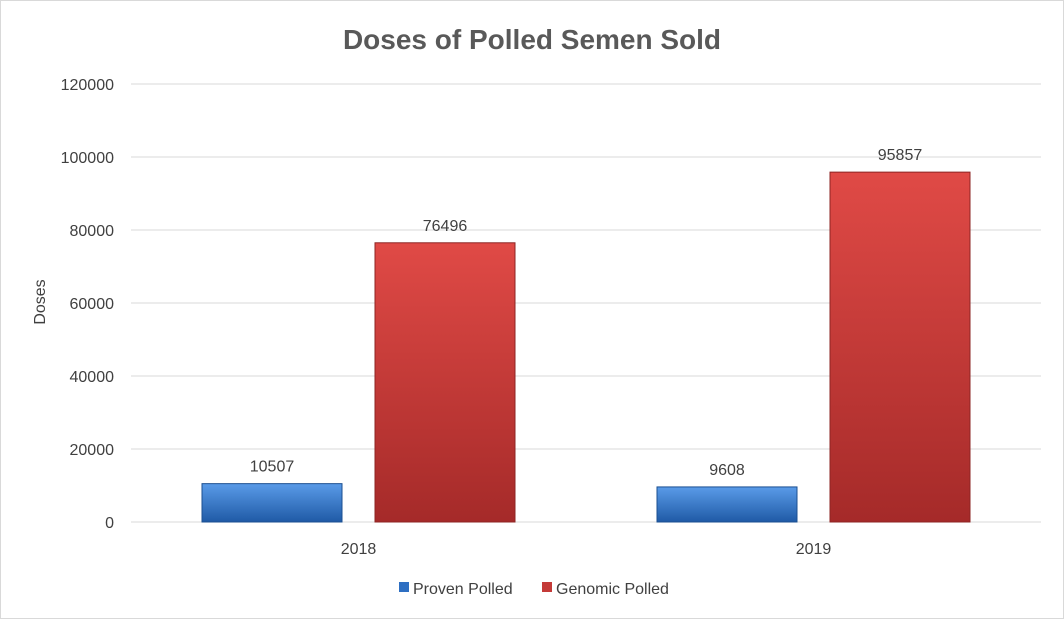 The image size is (1064, 619). I want to click on chart-title: Doses of Polled Semen Sold, so click(532, 39).